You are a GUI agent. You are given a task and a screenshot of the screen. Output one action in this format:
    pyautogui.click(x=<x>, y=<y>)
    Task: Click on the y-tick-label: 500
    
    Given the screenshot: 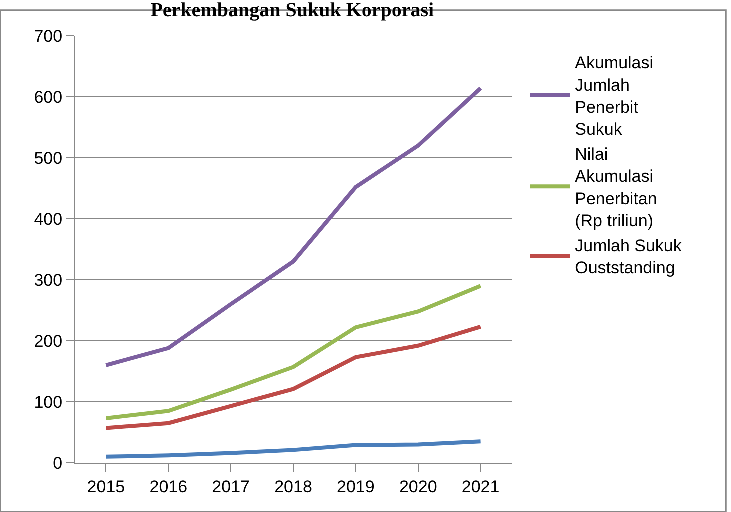 What is the action you would take?
    pyautogui.click(x=48, y=158)
    